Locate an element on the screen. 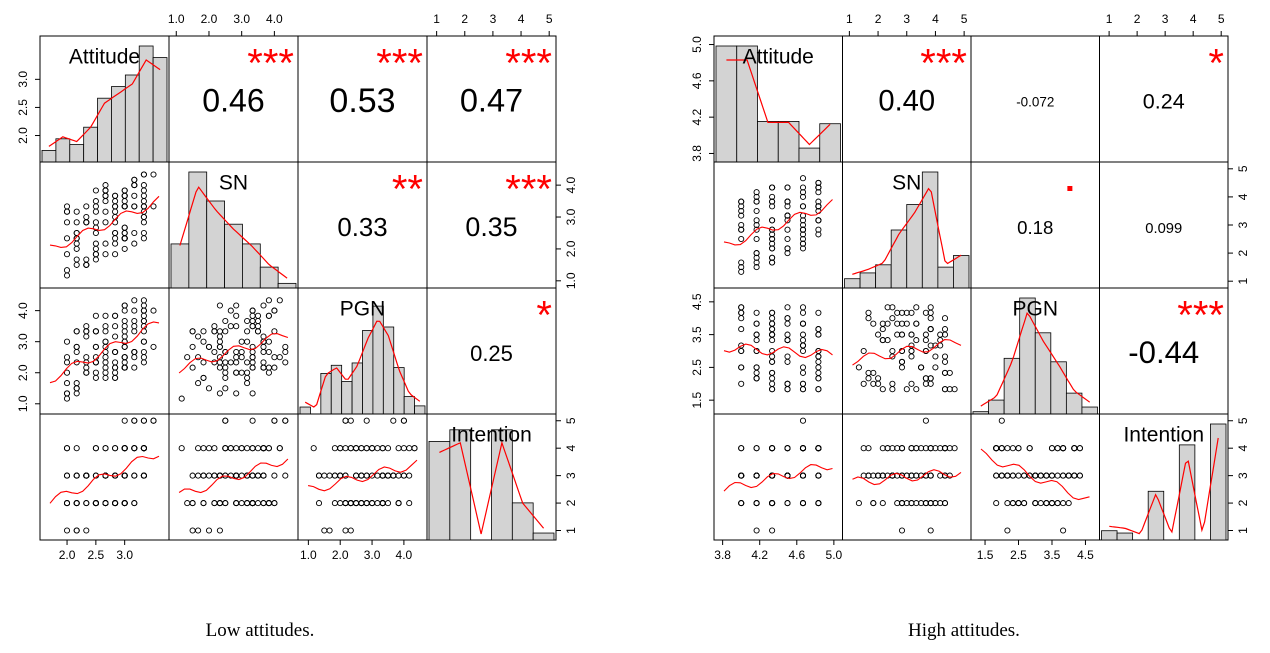 The width and height of the screenshot is (1270, 653). x-tick-label-attitude: 5.0 is located at coordinates (834, 555).